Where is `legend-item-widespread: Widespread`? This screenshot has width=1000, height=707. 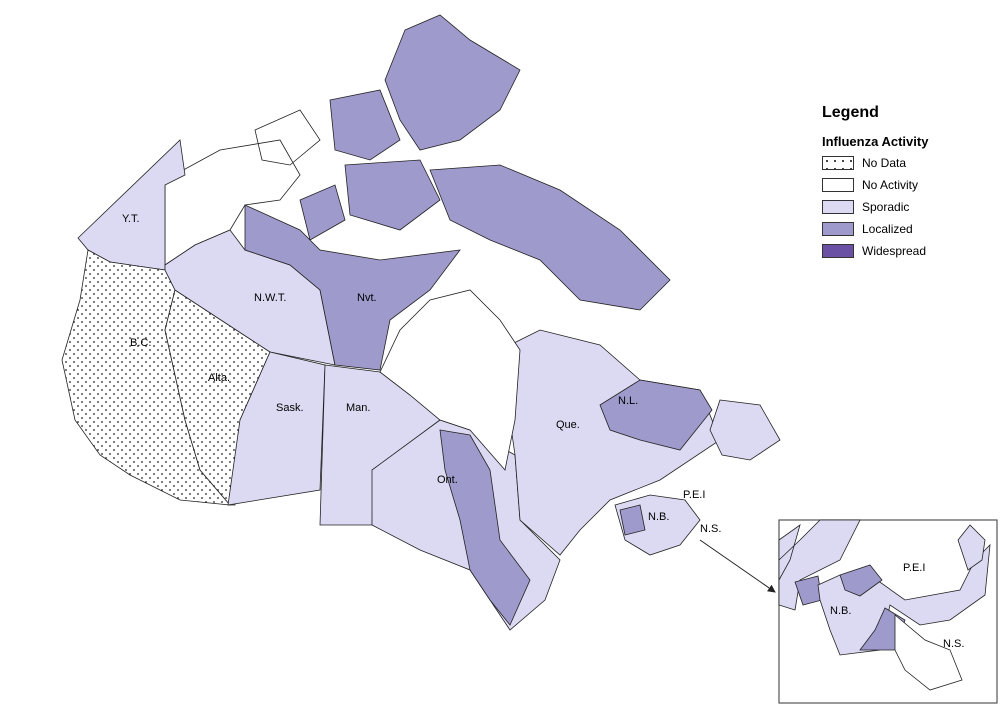 legend-item-widespread: Widespread is located at coordinates (875, 251).